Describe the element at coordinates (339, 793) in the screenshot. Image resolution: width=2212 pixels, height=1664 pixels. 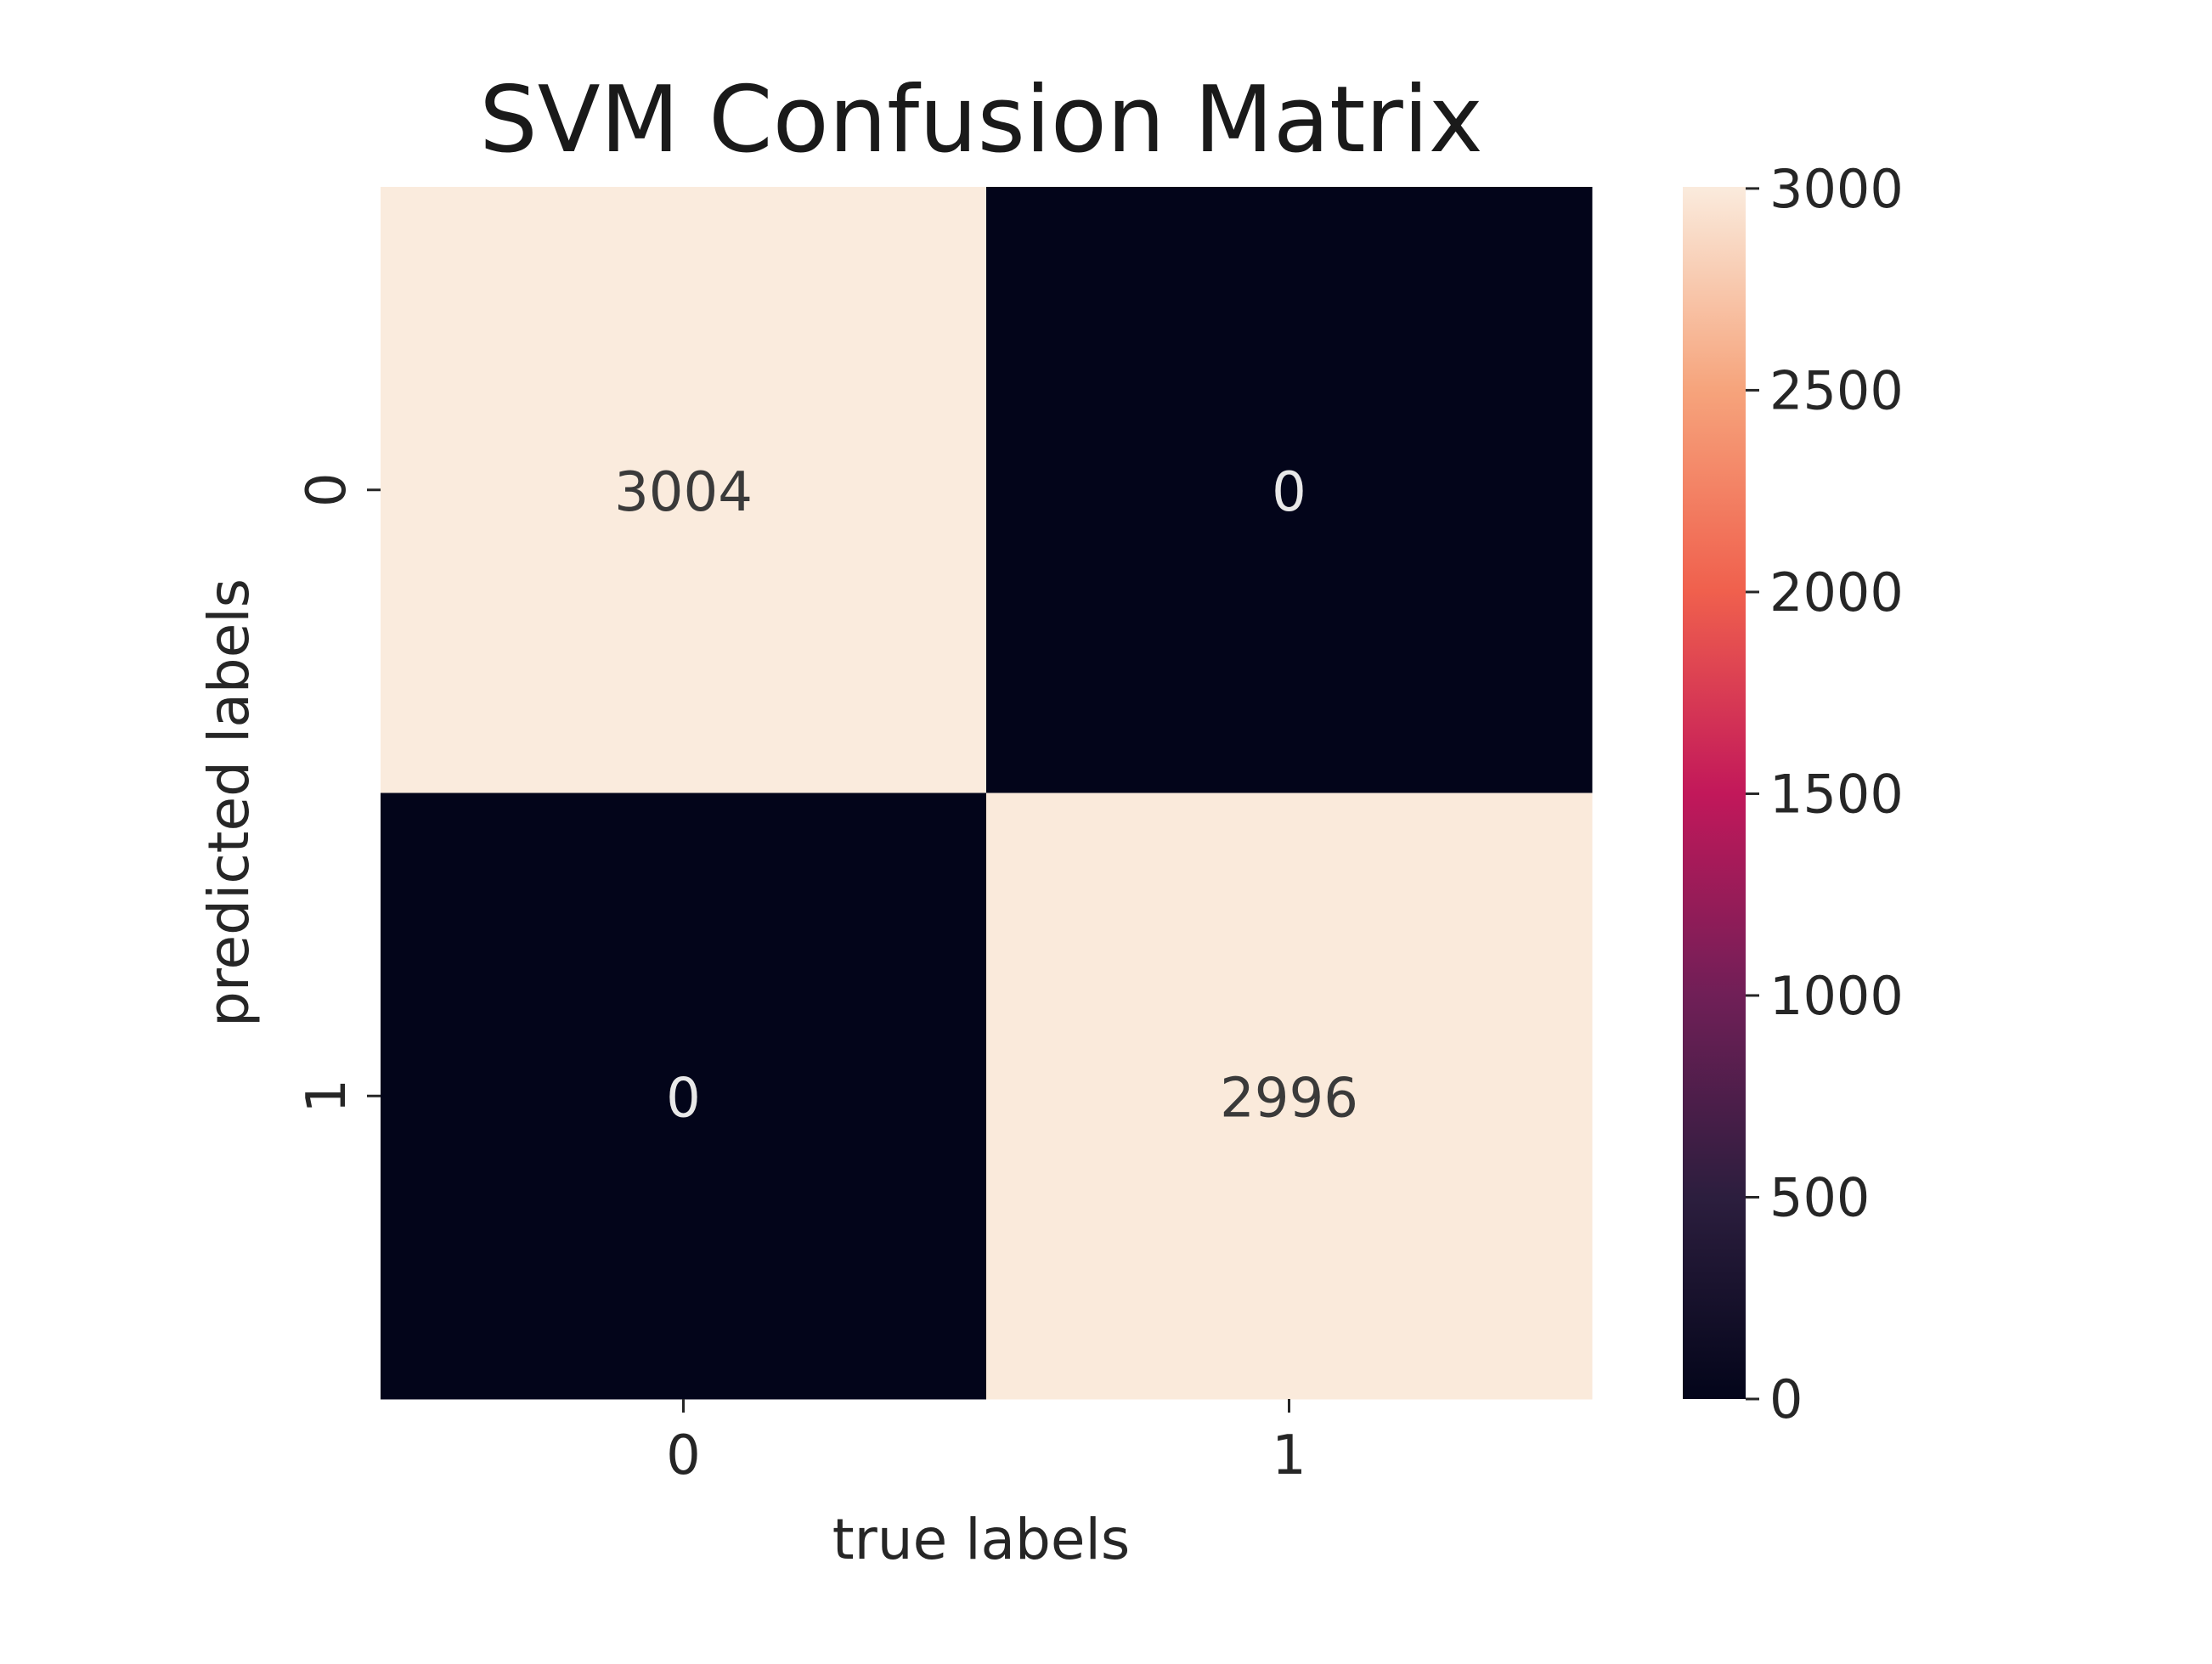
I see `y-axis: 01` at that location.